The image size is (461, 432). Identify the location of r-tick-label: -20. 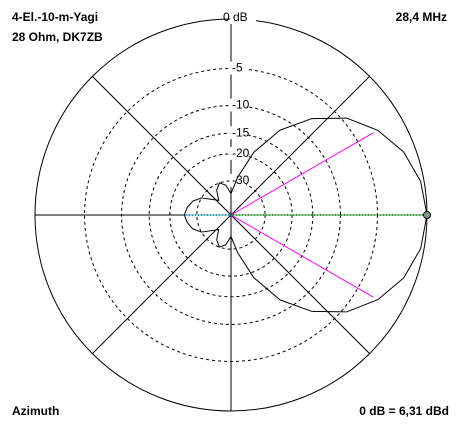
(241, 153).